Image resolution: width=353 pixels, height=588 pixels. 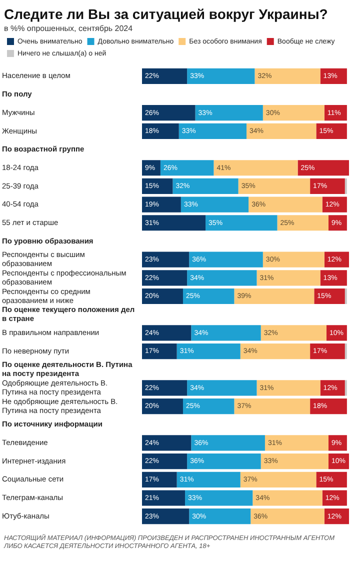 I want to click on text: в %% опрошенных, сентябрь 2024, so click(x=69, y=28).